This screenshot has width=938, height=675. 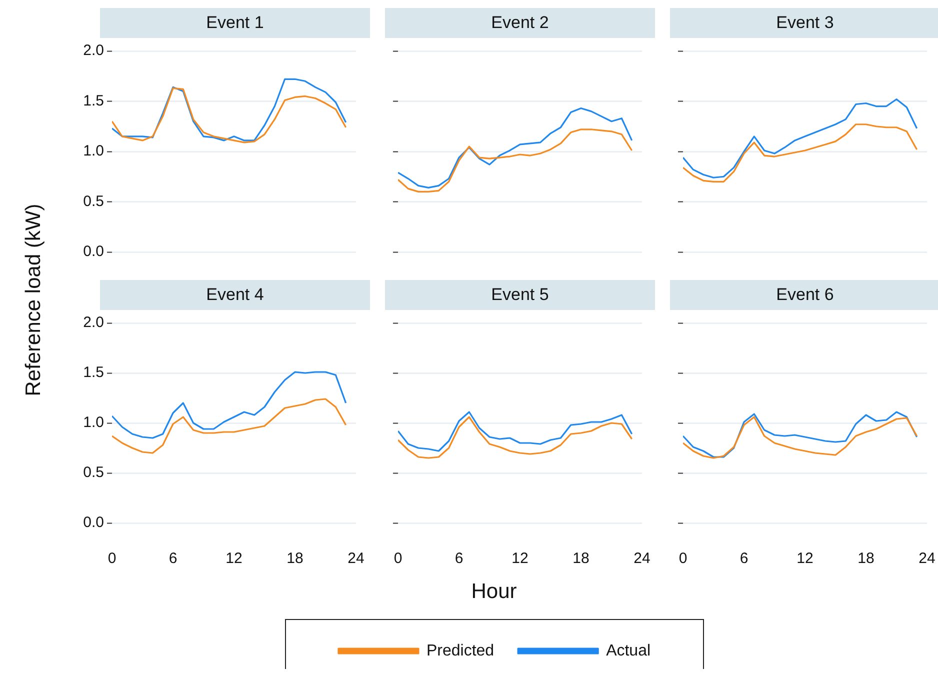 I want to click on legend-label: Predicted, so click(x=460, y=651).